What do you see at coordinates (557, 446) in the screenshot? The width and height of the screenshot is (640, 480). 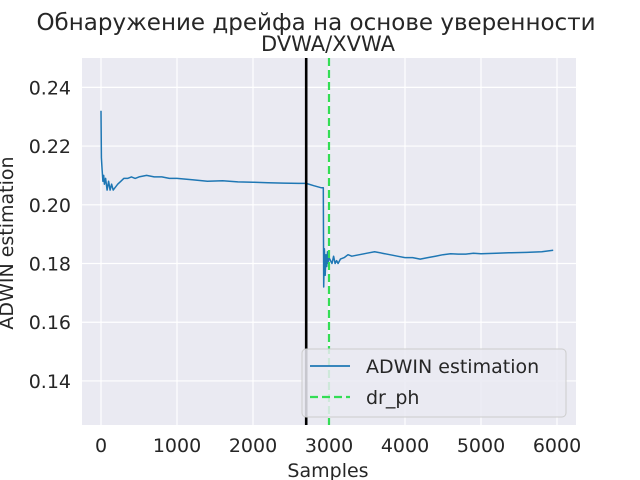 I see `x-tick-label: 6000` at bounding box center [557, 446].